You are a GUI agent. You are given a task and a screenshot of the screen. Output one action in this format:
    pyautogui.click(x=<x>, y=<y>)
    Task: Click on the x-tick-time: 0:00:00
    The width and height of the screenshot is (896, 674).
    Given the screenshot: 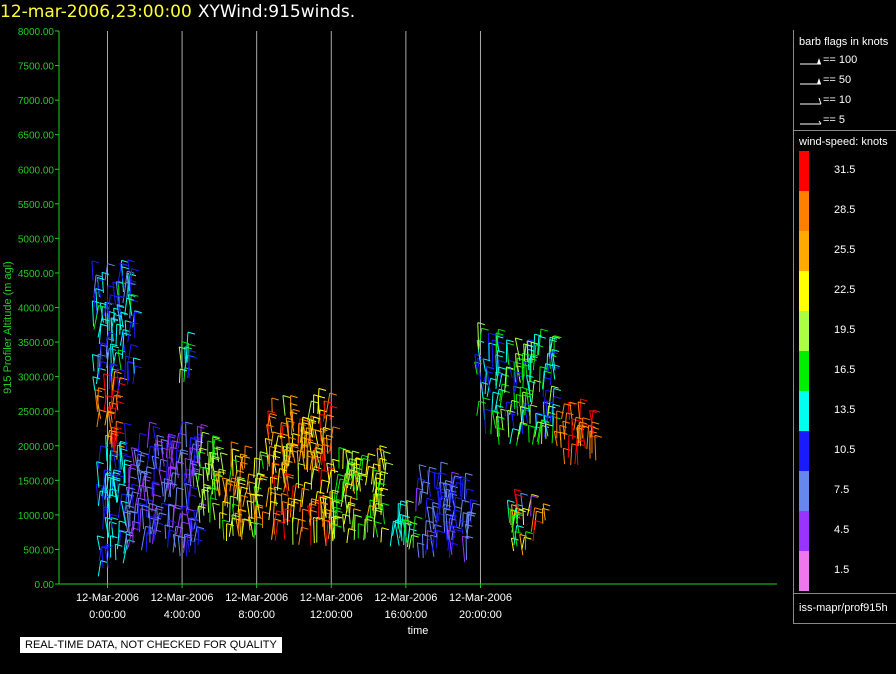 What is the action you would take?
    pyautogui.click(x=107, y=615)
    